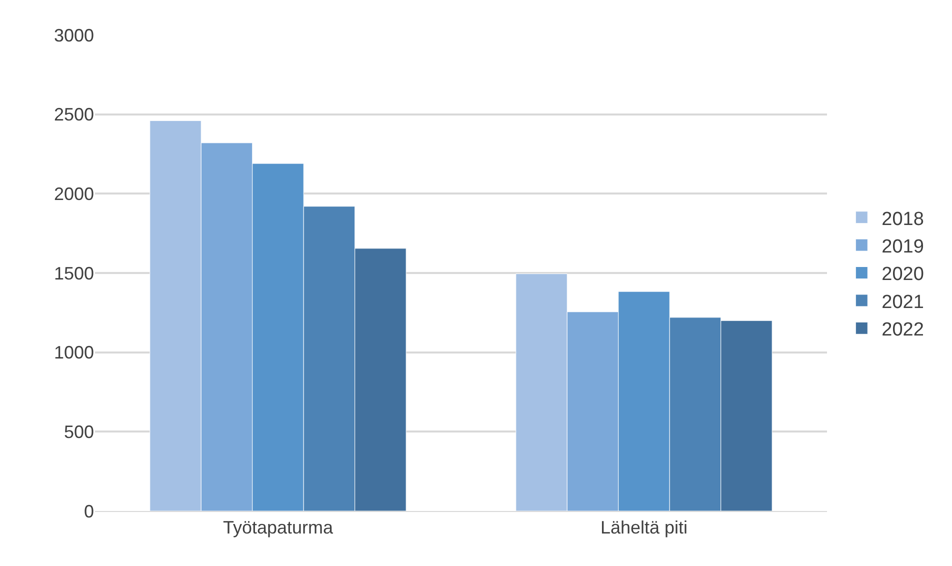 The height and width of the screenshot is (566, 952). Describe the element at coordinates (903, 302) in the screenshot. I see `legend-label: 2021` at that location.